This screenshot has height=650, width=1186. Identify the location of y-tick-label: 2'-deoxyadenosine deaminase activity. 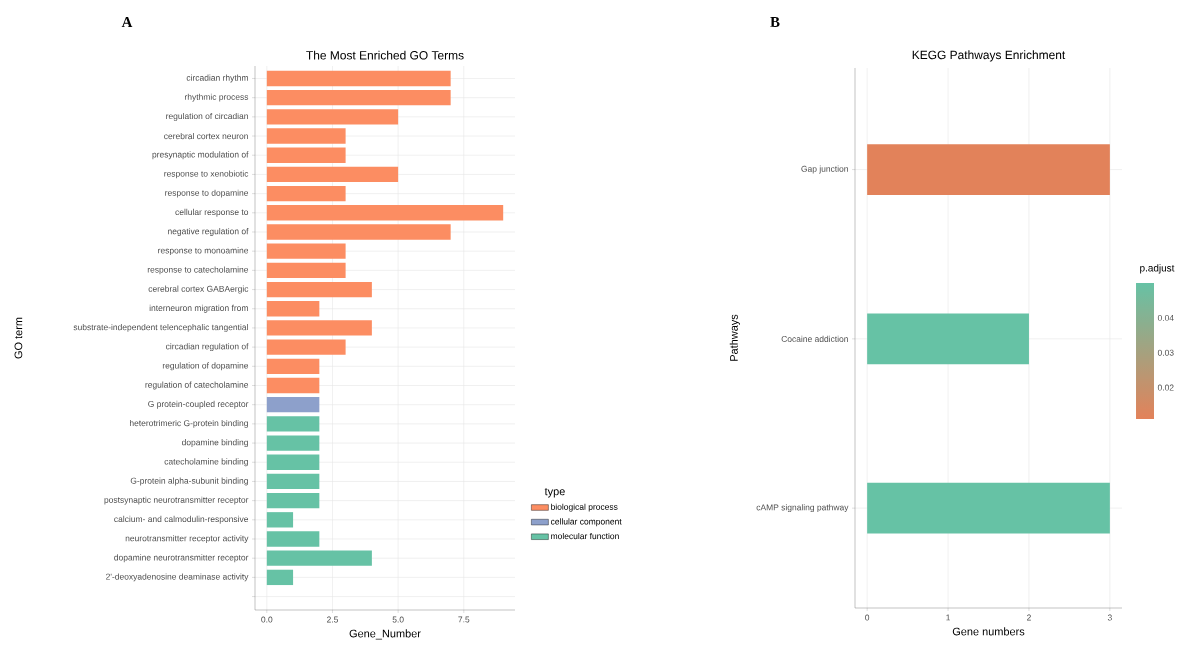
(177, 577).